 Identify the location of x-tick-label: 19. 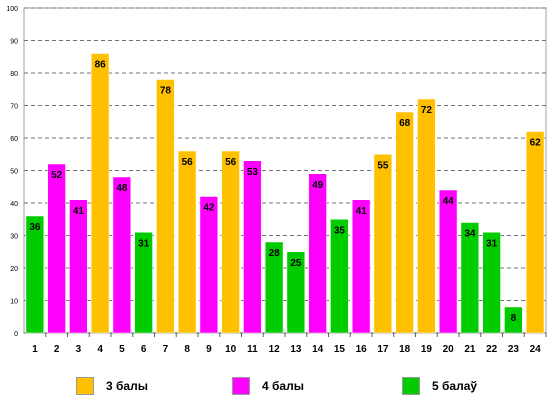
(427, 349).